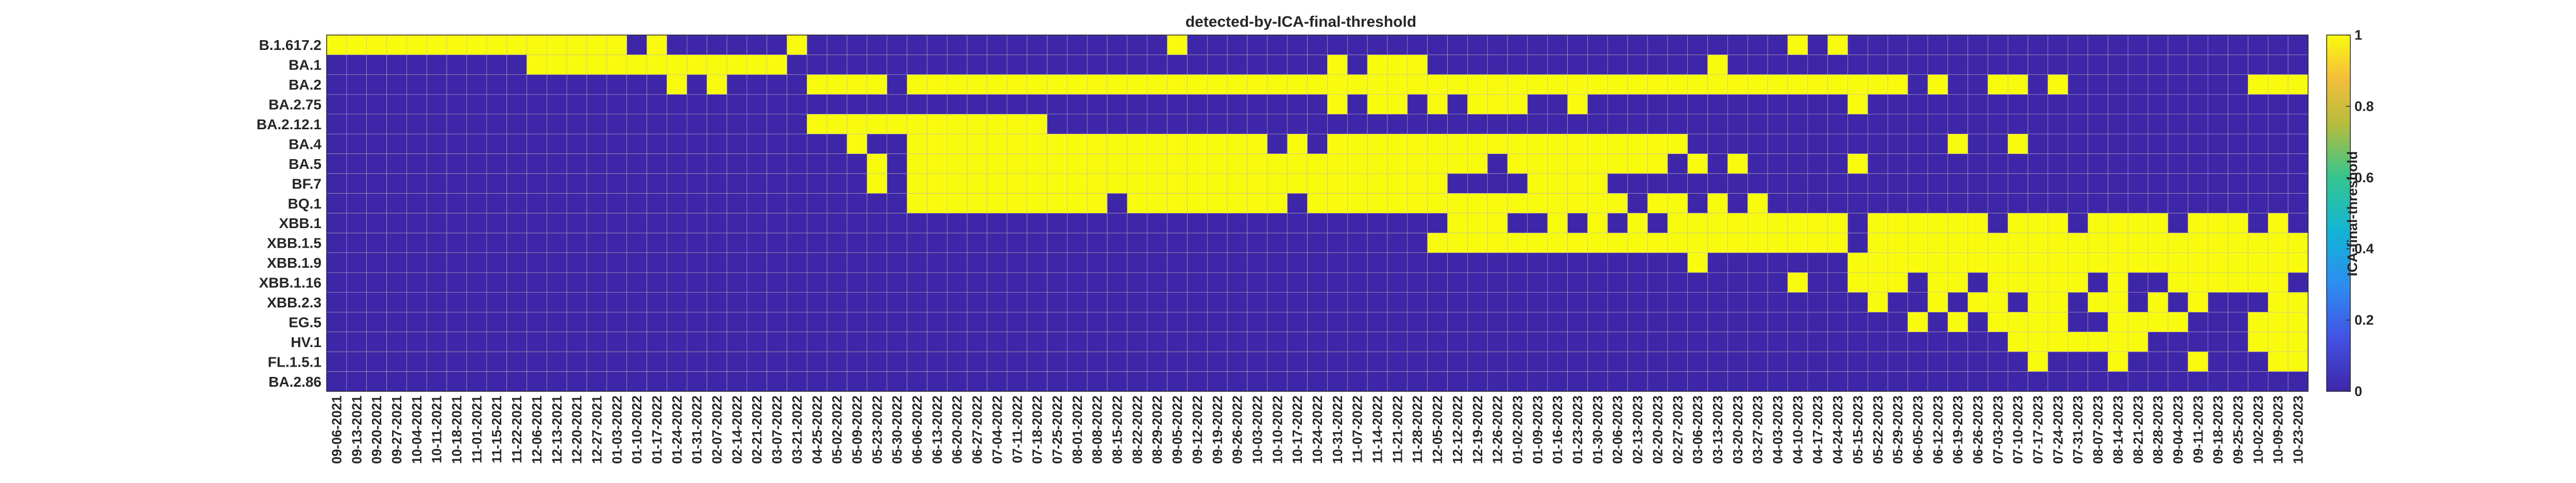 The width and height of the screenshot is (2576, 483). I want to click on column-label: 08-01-2022, so click(1077, 429).